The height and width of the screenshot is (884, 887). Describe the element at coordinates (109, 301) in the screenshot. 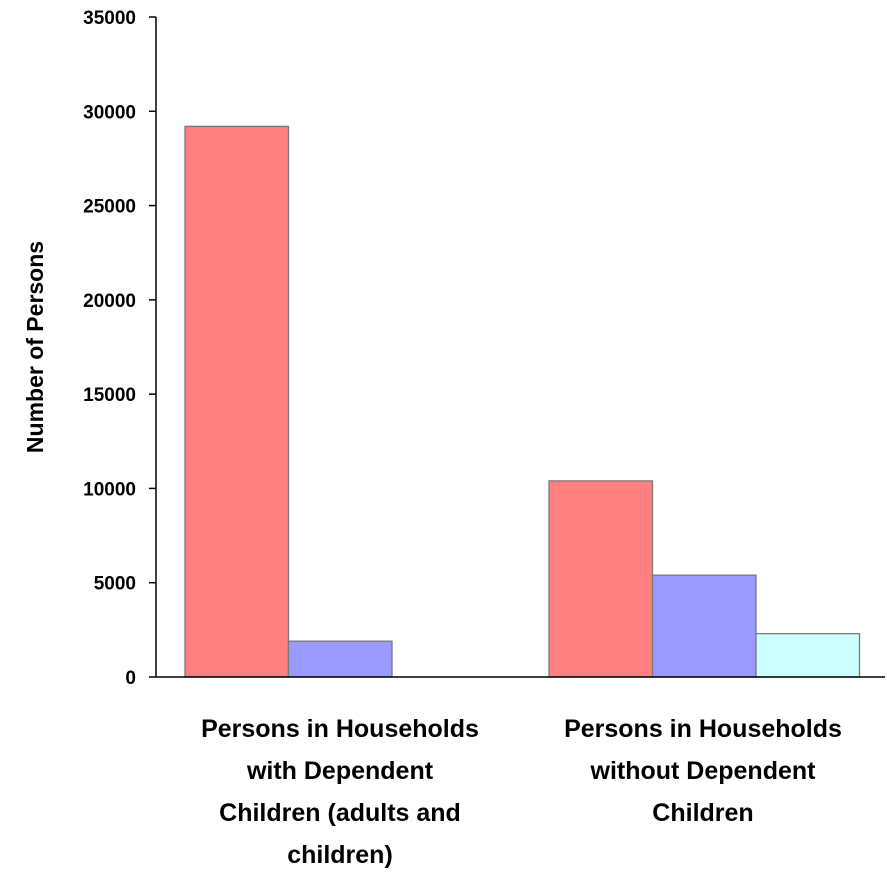

I see `y-tick-label: 20000` at that location.